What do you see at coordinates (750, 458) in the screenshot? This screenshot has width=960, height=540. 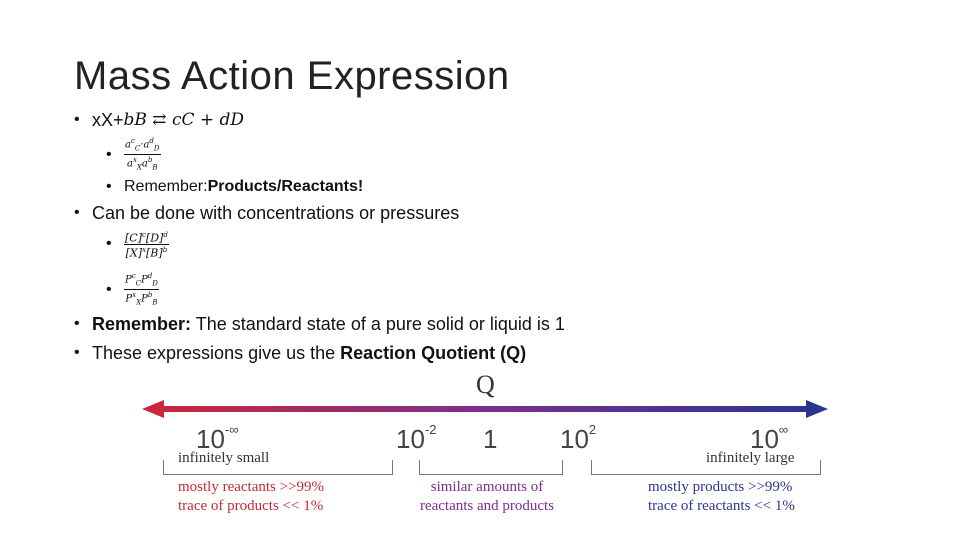 I see `label-infinitely-large: infinitely large` at bounding box center [750, 458].